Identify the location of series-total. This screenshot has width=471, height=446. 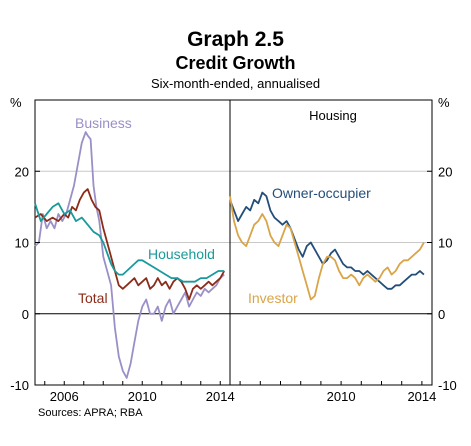
(129, 244).